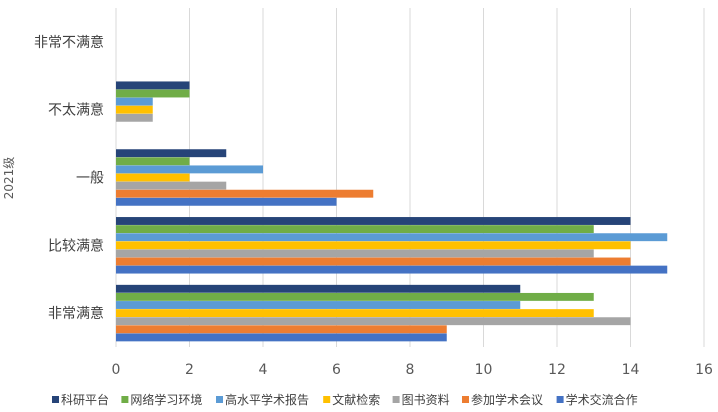 The height and width of the screenshot is (412, 718). I want to click on x-tick-label: 14, so click(631, 370).